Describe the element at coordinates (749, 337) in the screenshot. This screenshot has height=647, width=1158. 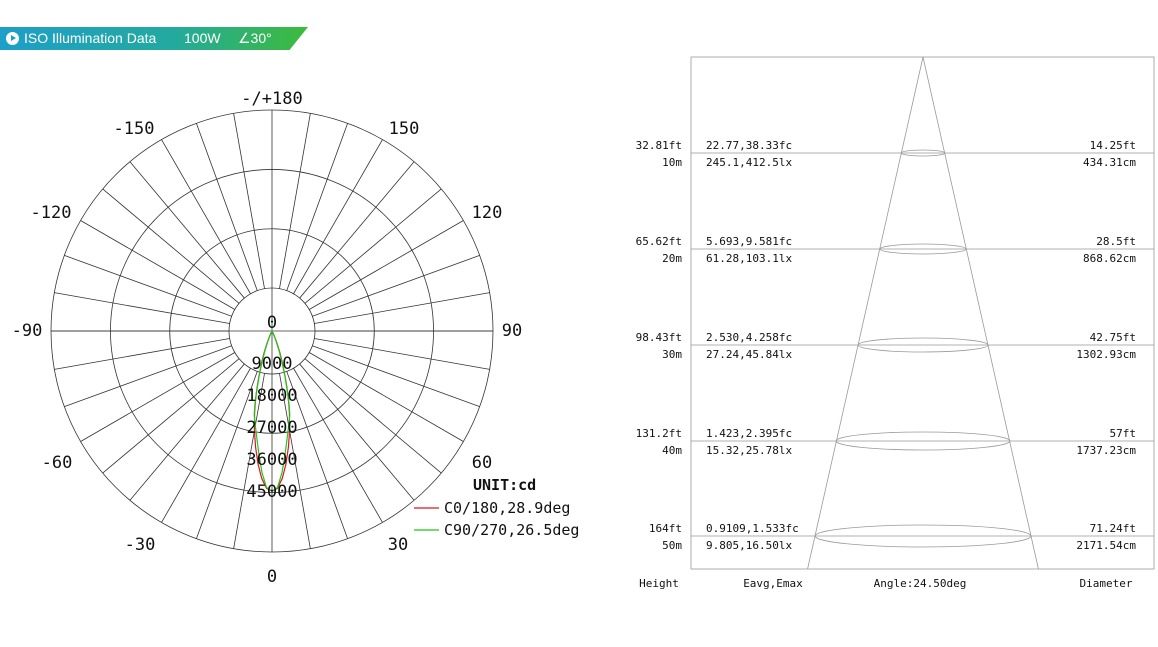
I see `illuminance-fc: 2.530,4.258fc` at that location.